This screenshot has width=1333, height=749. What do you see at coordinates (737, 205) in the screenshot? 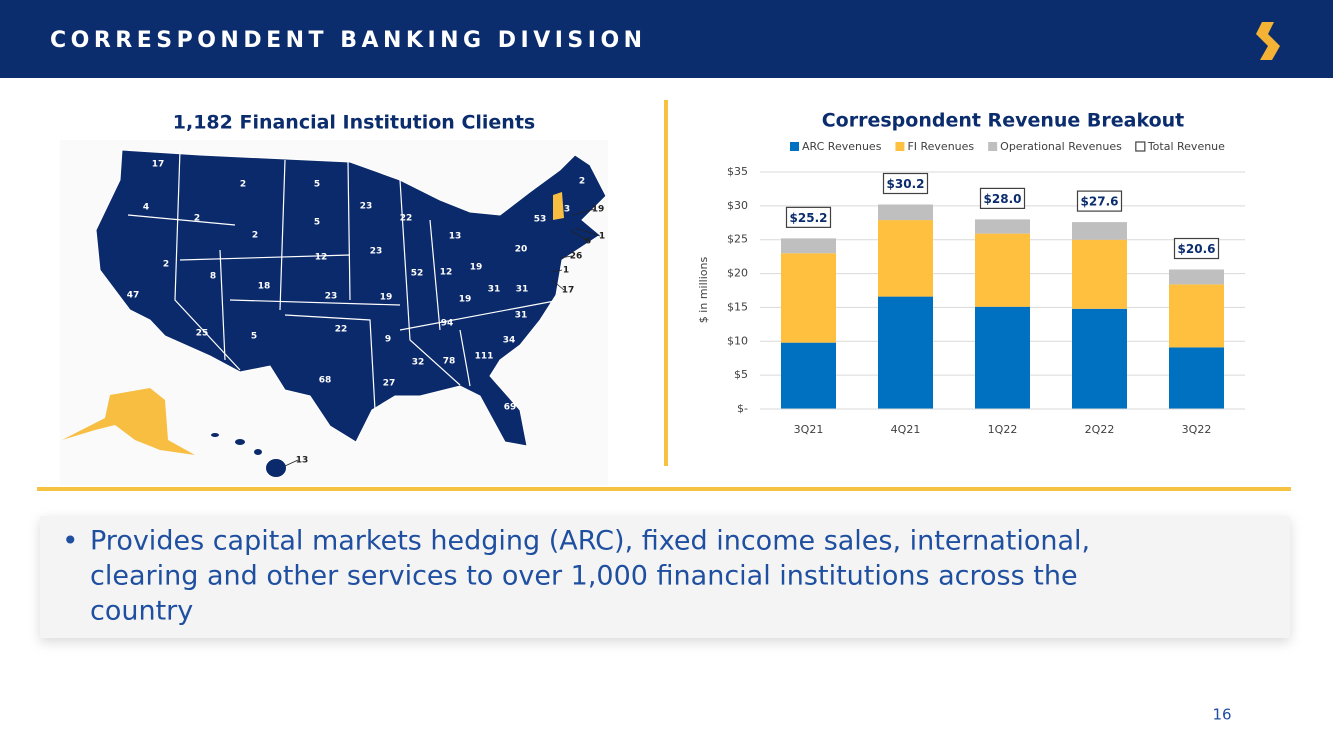
I see `y-tick-label: $30` at bounding box center [737, 205].